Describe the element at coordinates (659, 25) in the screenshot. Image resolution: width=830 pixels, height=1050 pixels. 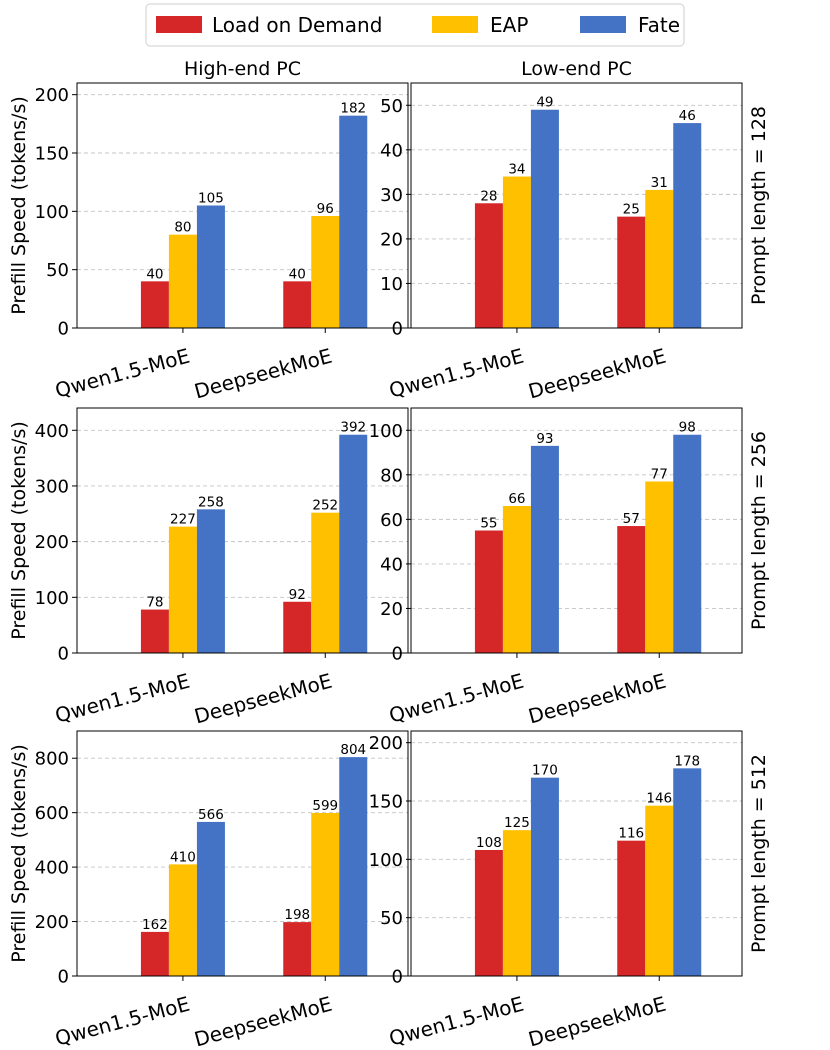
I see `legend-label-fate: Fate` at that location.